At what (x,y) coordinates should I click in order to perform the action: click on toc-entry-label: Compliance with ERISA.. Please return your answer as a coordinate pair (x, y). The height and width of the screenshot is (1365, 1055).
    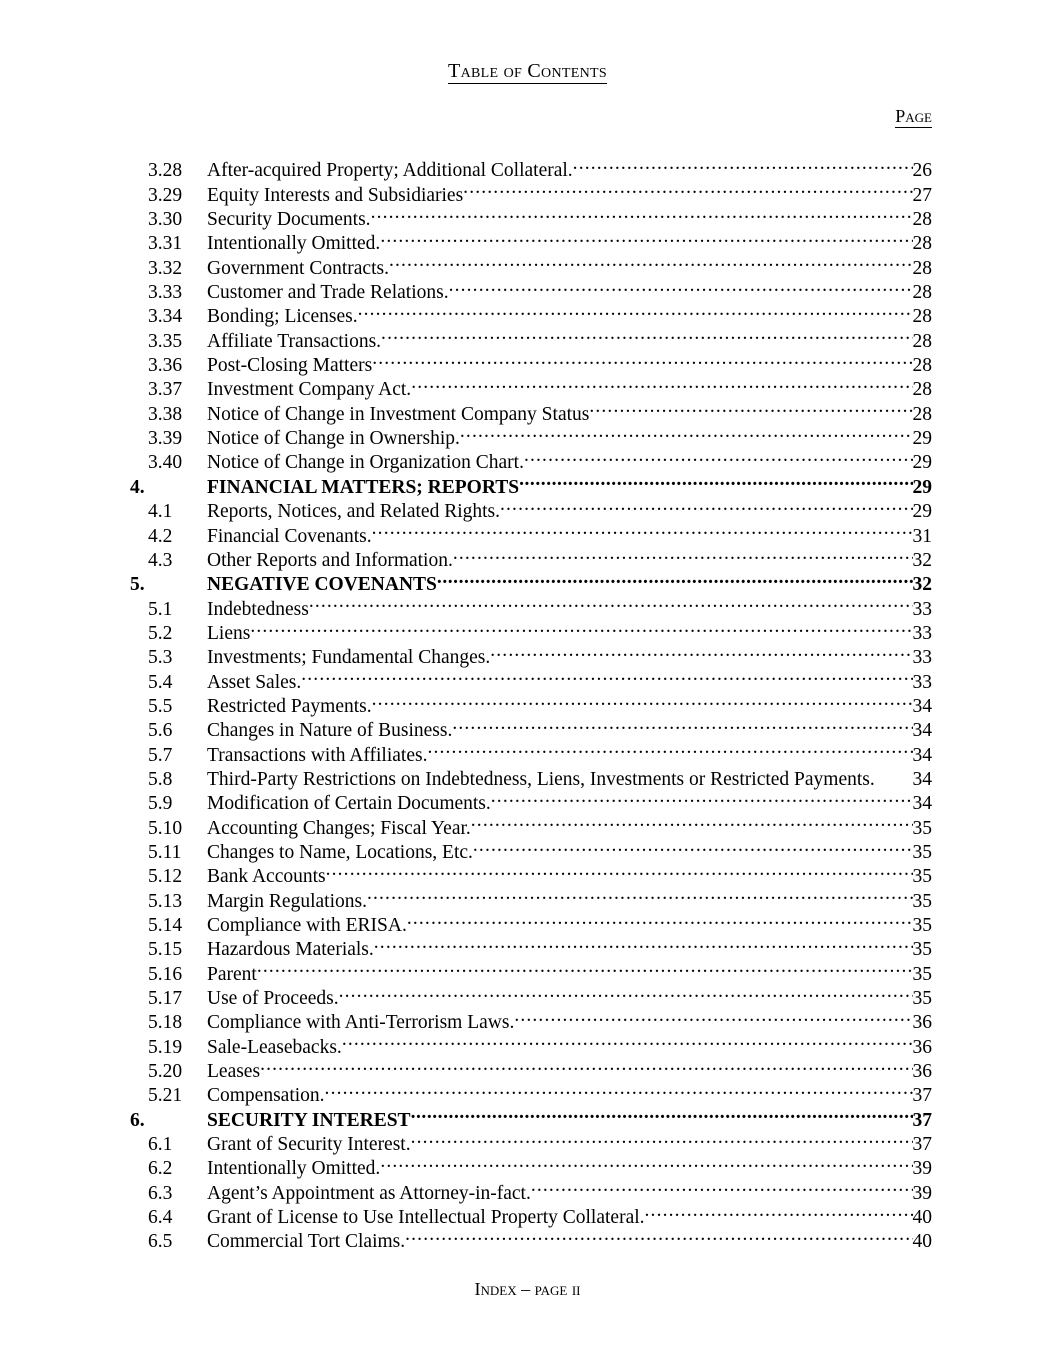
    Looking at the image, I should click on (307, 925).